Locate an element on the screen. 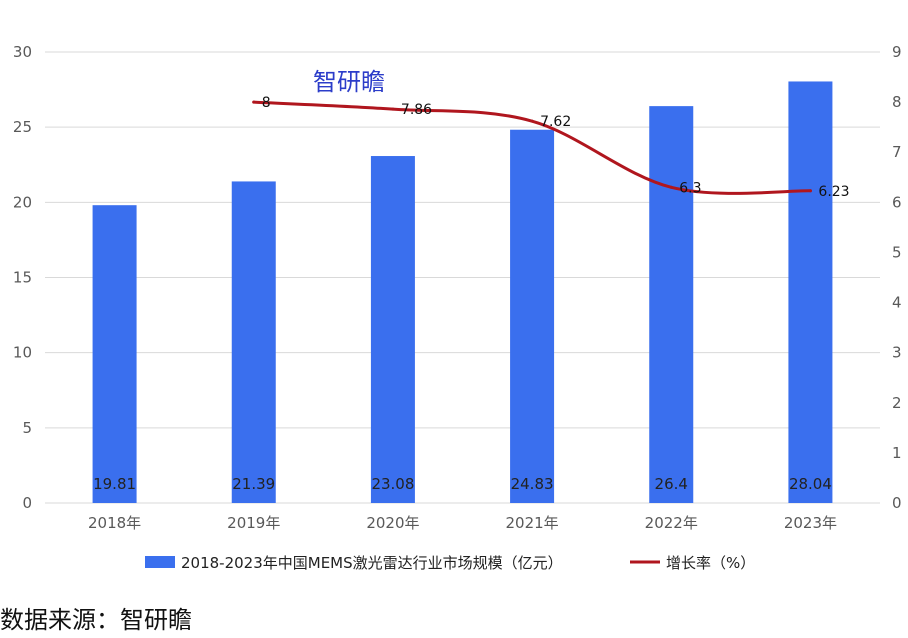  bar-value-label: 24.83 is located at coordinates (532, 484).